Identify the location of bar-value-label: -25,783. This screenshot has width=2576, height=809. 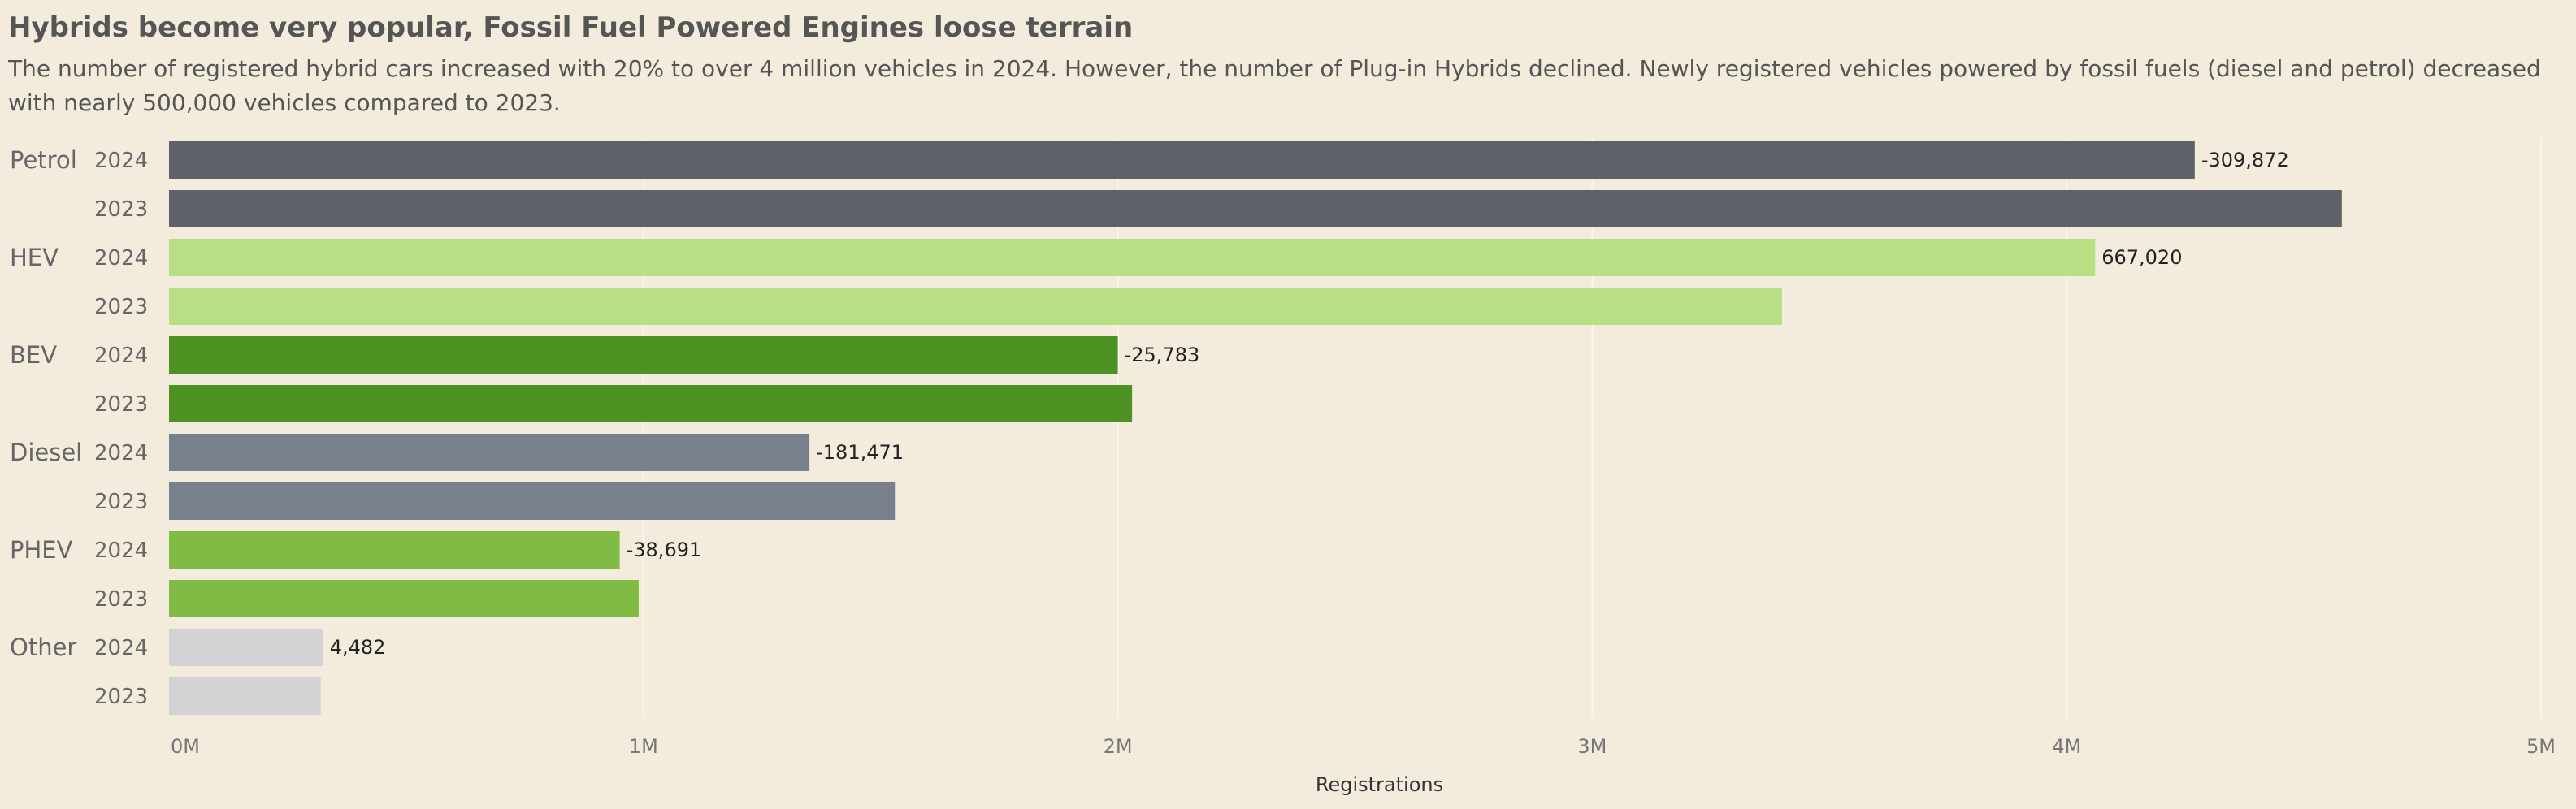
(1162, 355).